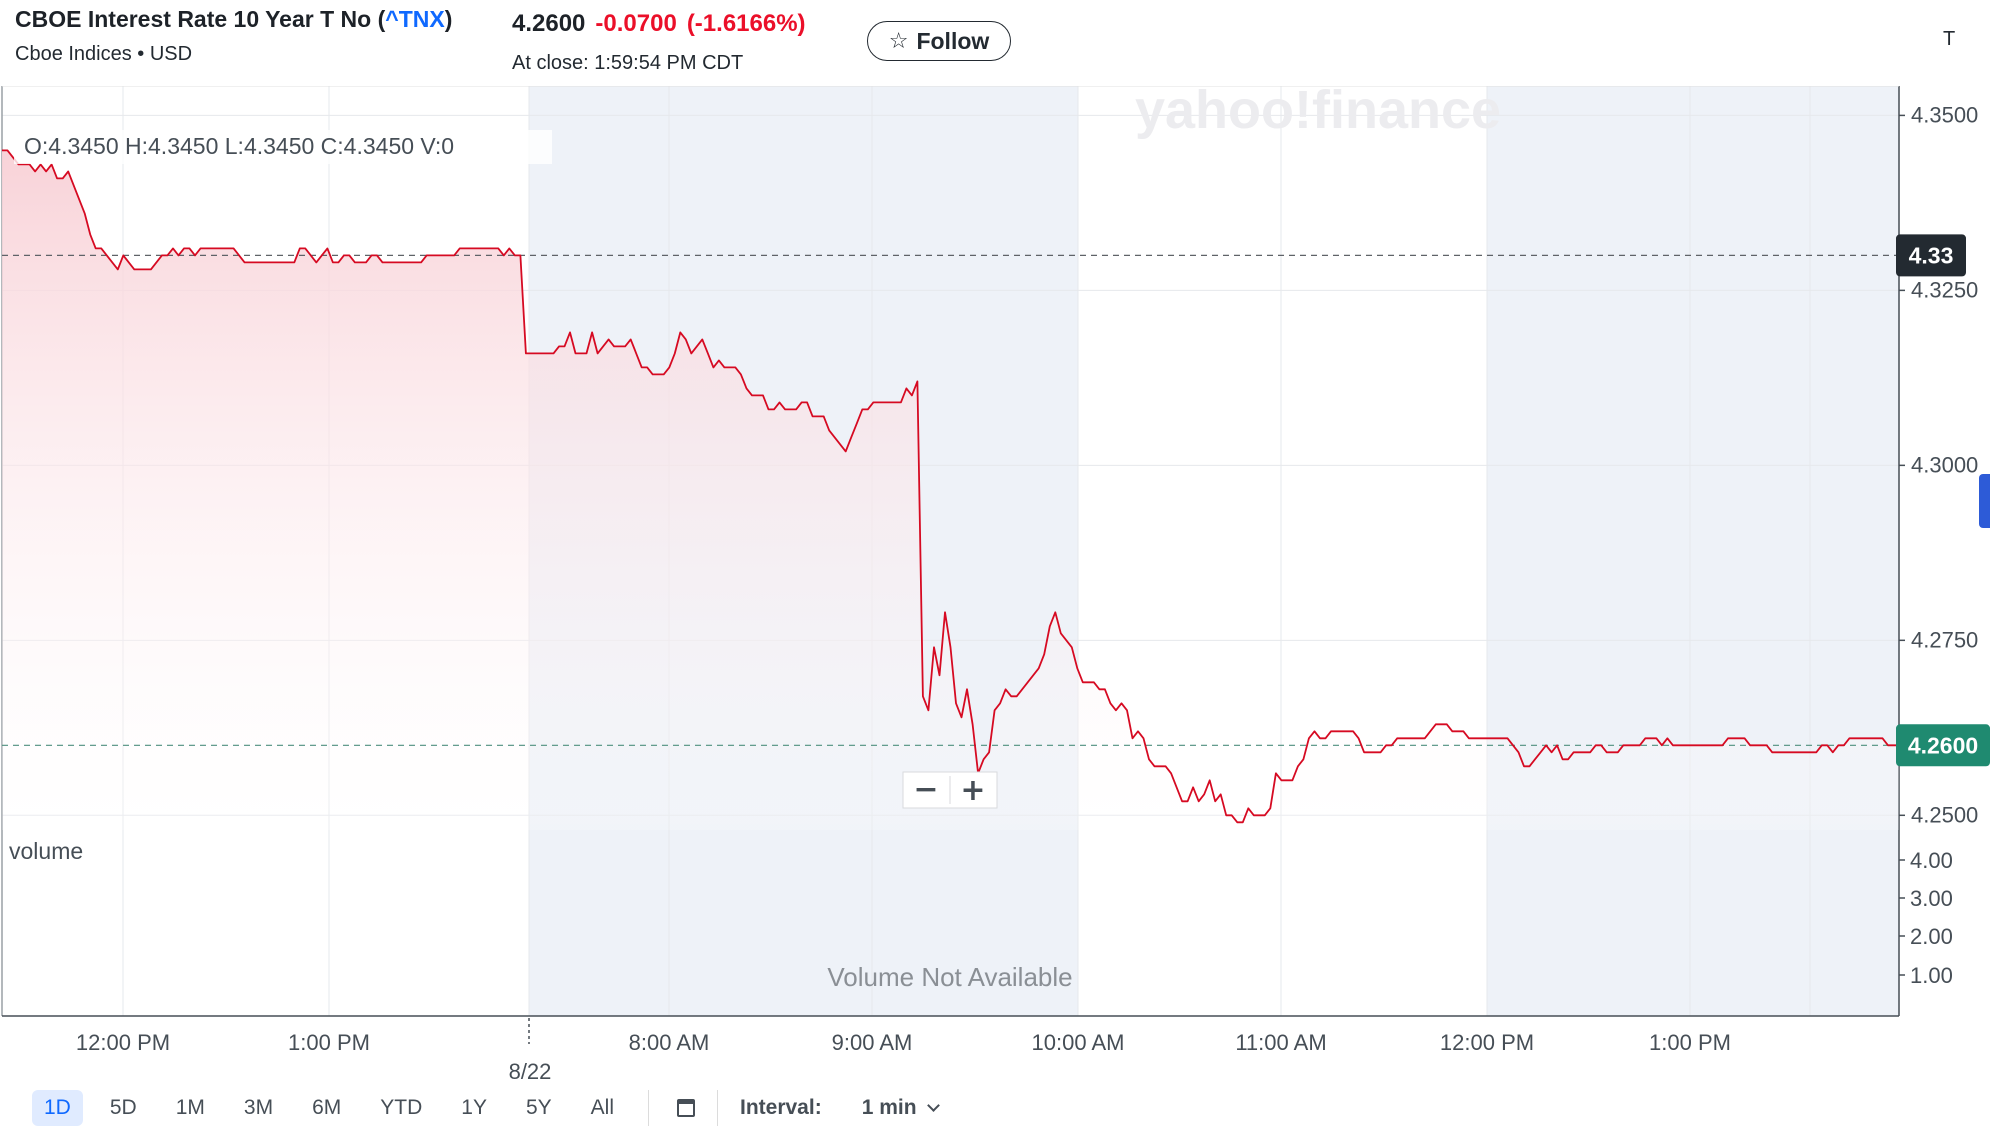 This screenshot has width=1990, height=1134. I want to click on range-button-1y: 1Y, so click(474, 1107).